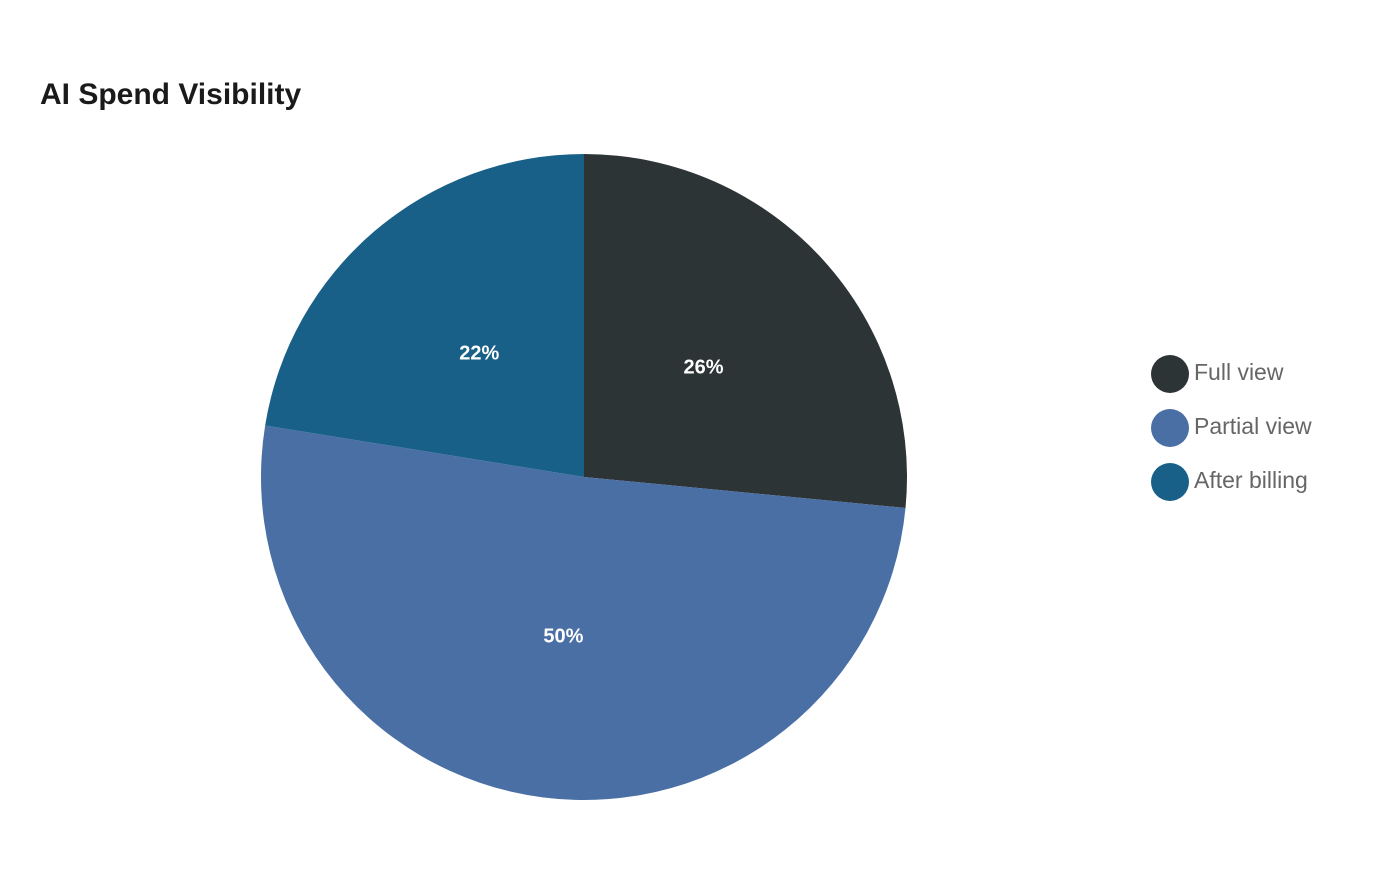  Describe the element at coordinates (563, 636) in the screenshot. I see `slice-label: 50%` at that location.